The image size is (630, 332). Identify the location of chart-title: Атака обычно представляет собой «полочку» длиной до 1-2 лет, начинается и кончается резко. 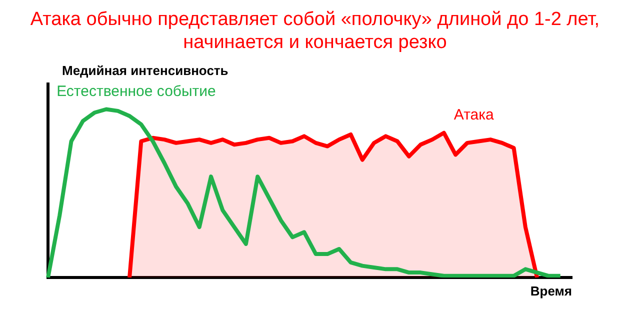
(315, 31).